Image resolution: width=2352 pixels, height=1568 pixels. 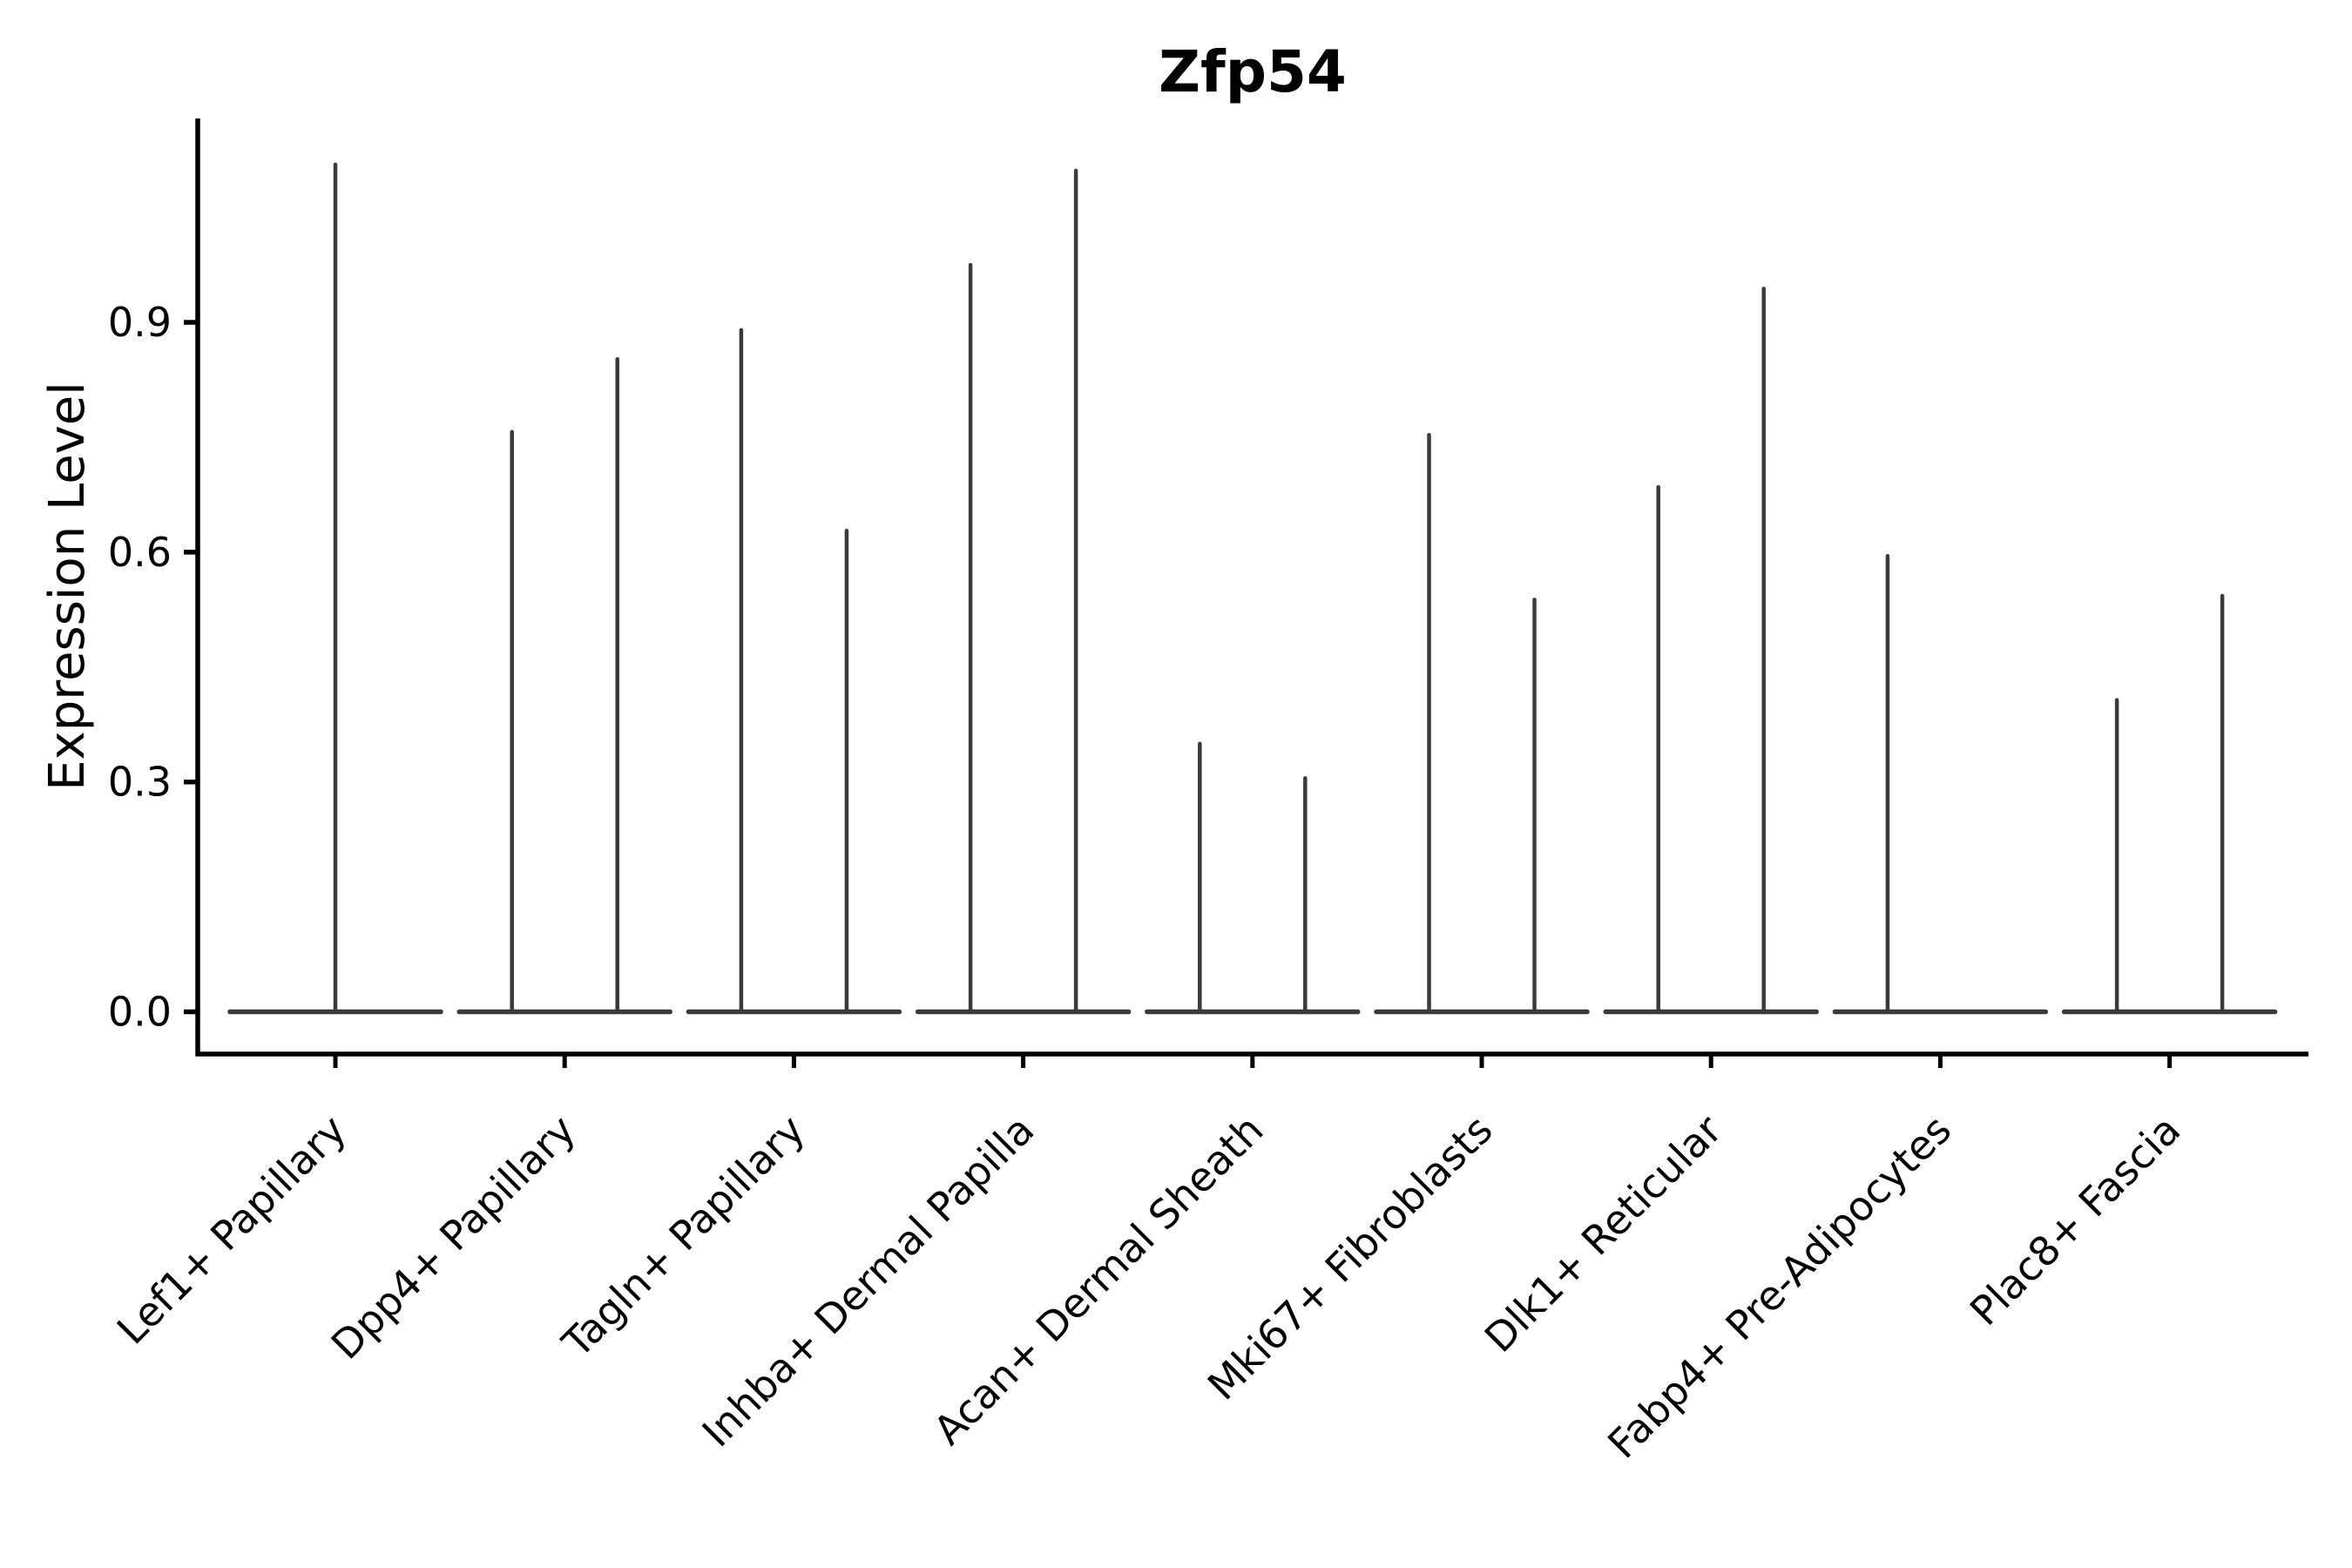 I want to click on x-tick-label: Lef1+ Papillary, so click(x=231, y=1230).